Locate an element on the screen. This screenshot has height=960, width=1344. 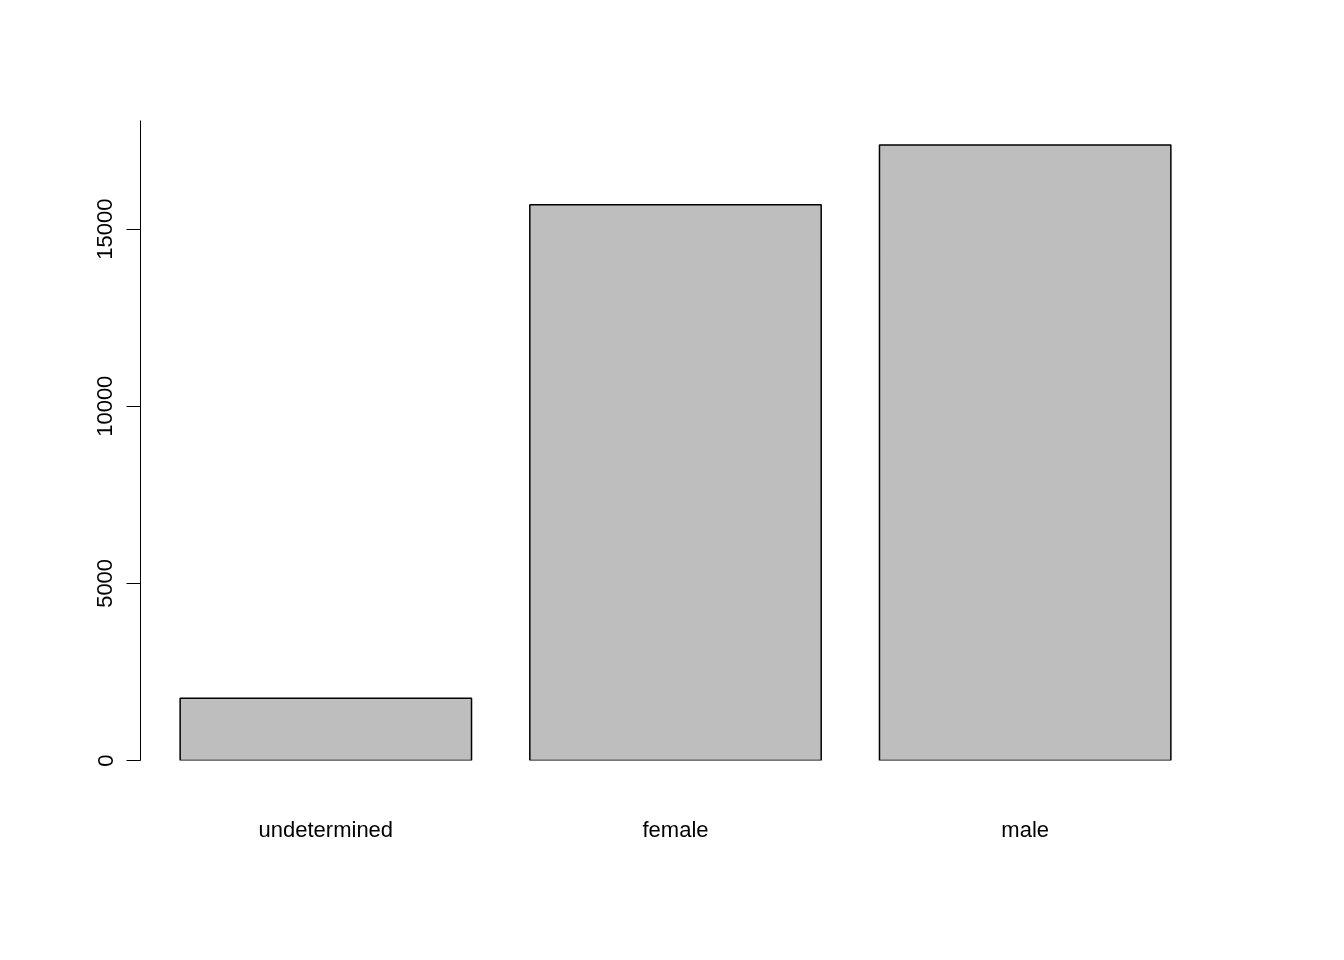
x-tick-label: undetermined is located at coordinates (326, 829).